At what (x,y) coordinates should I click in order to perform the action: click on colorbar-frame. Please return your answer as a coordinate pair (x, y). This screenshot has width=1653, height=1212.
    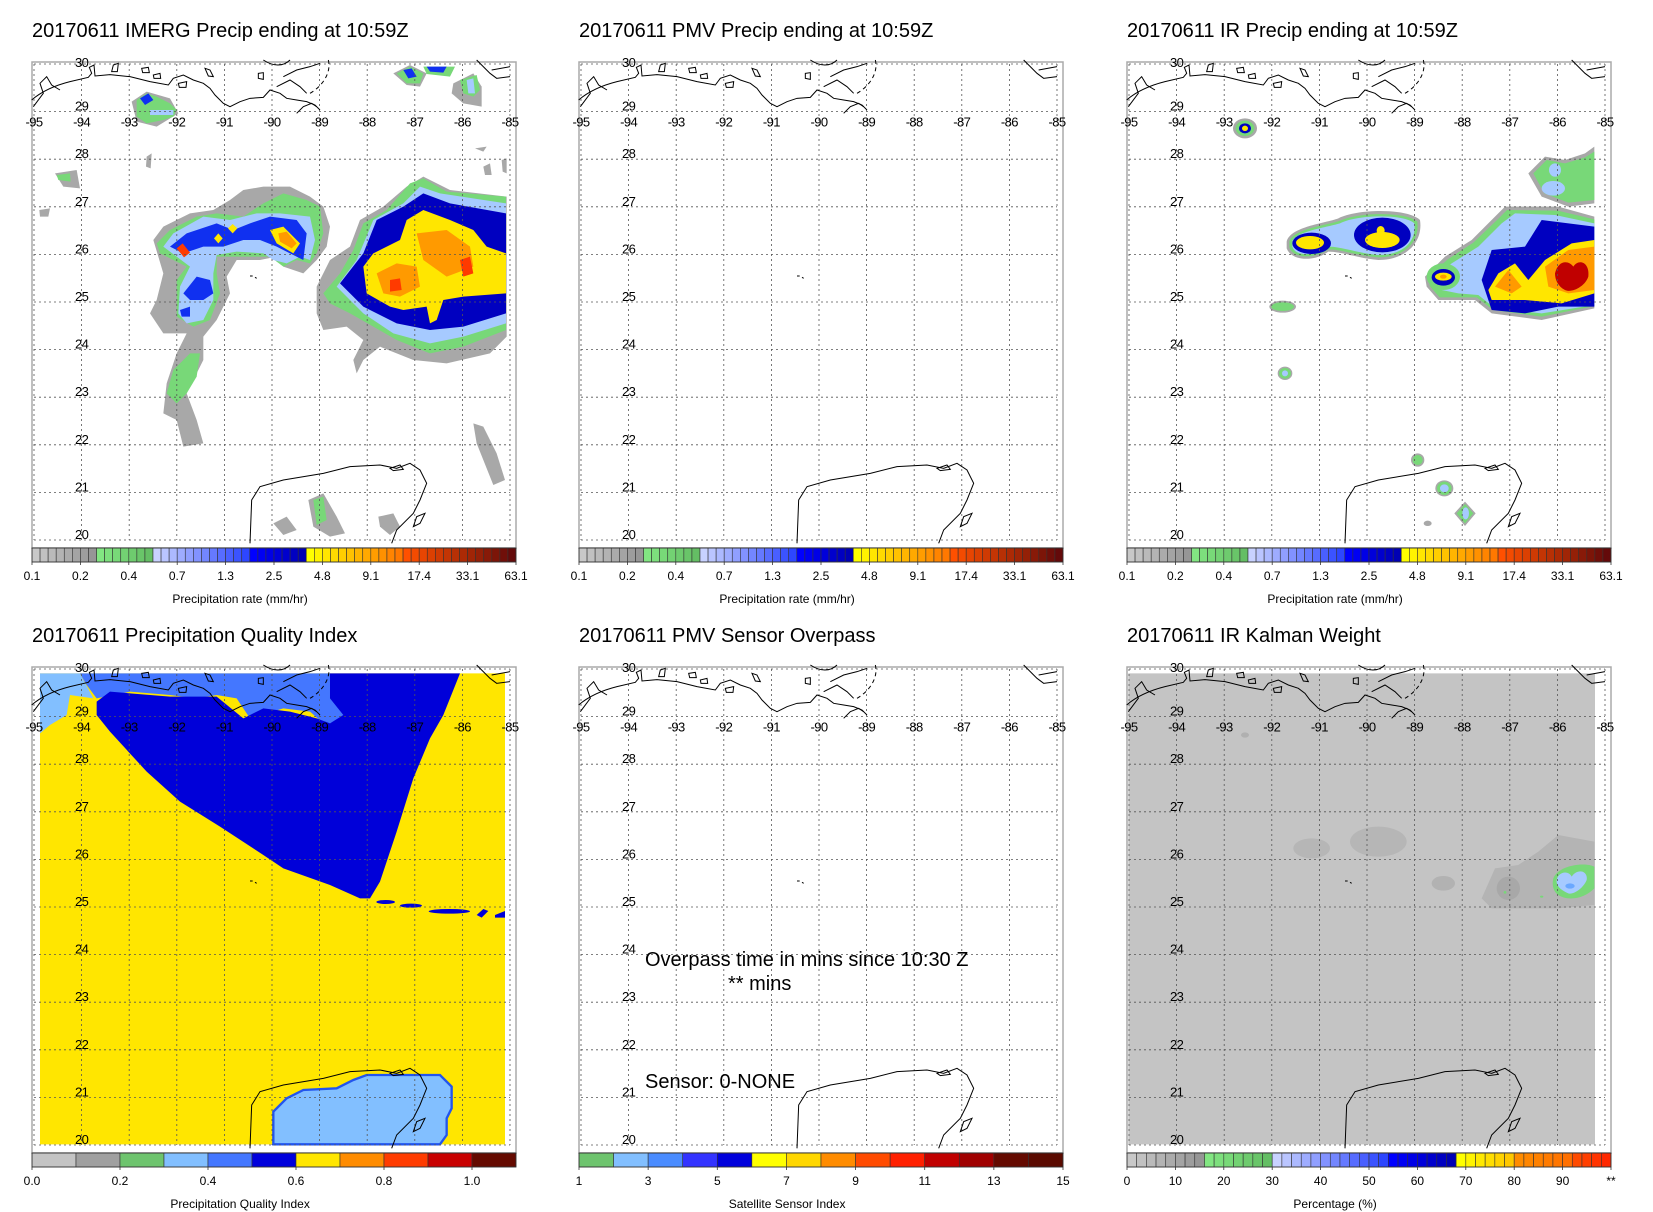
    Looking at the image, I should click on (821, 1160).